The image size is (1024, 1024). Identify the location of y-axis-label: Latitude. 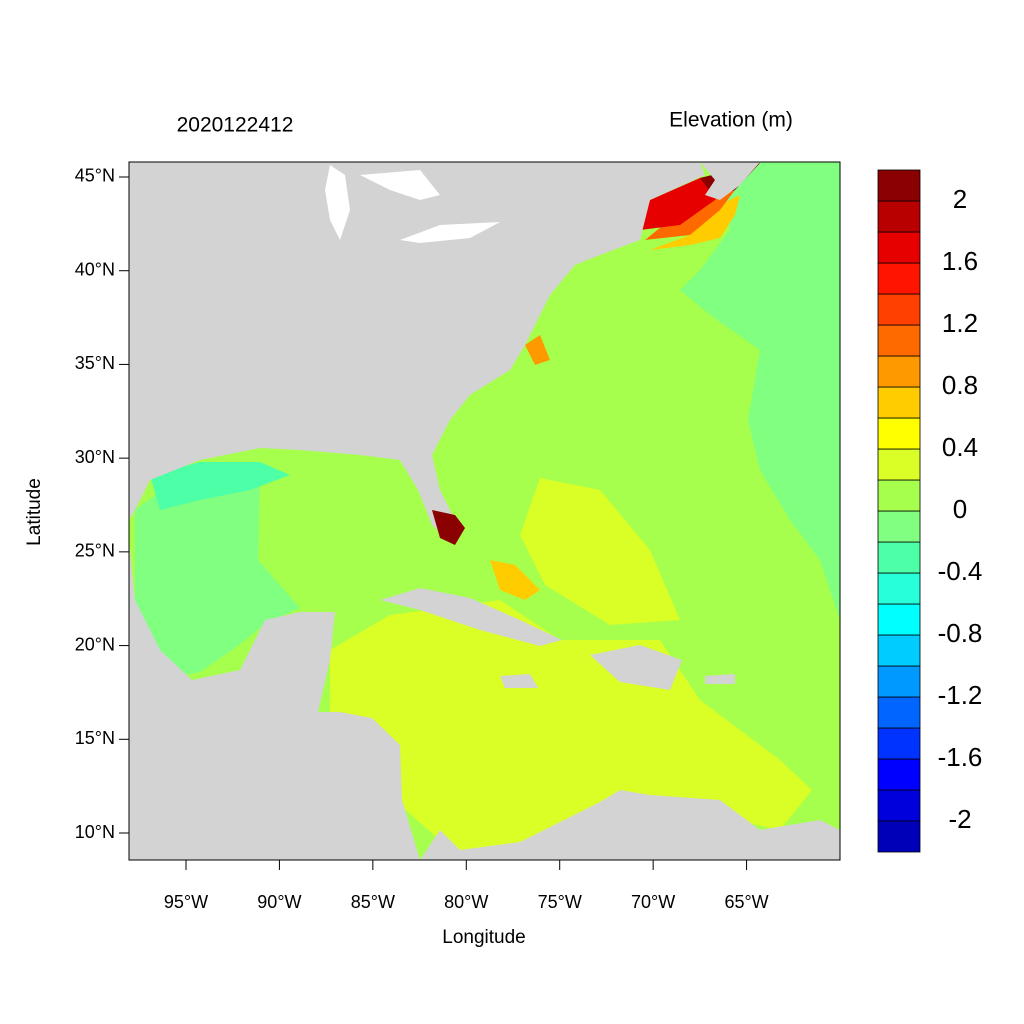
(34, 512).